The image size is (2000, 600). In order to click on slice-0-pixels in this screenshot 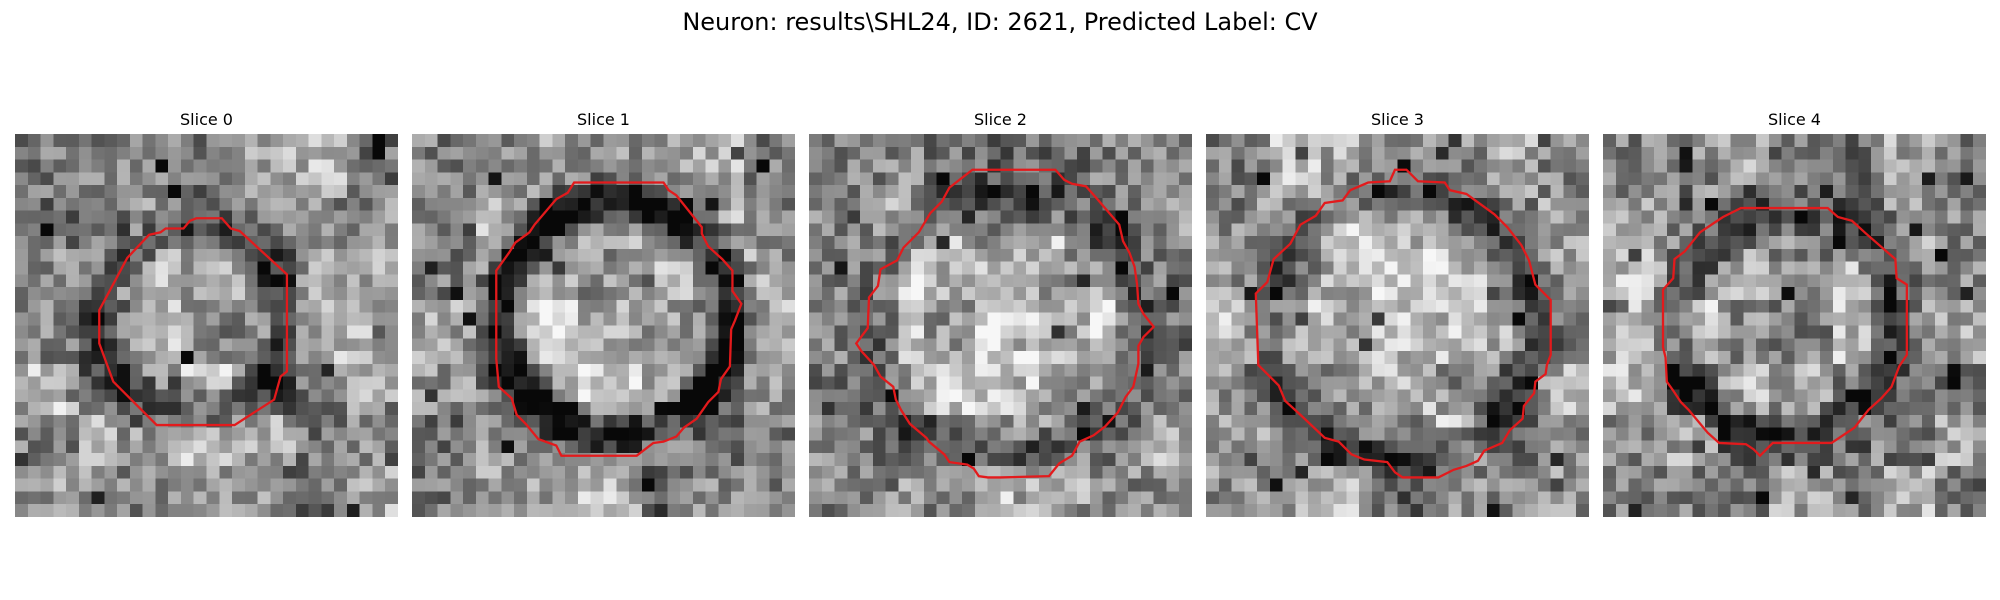, I will do `click(206, 325)`.